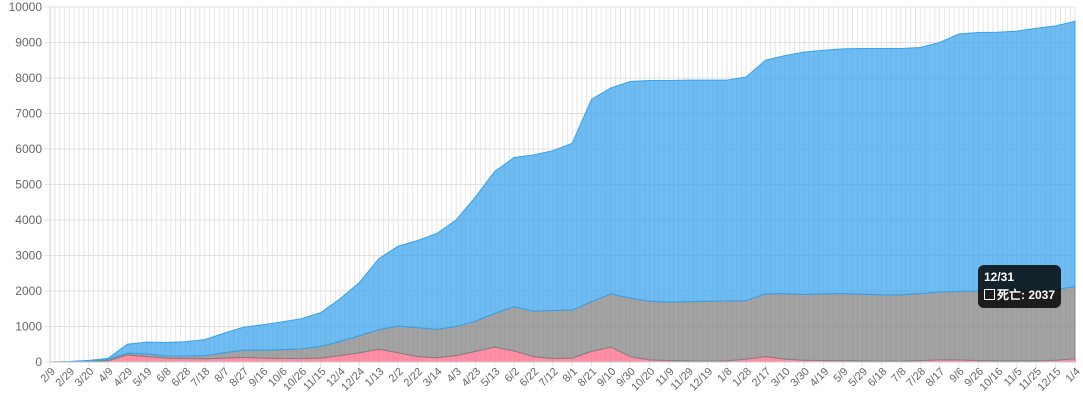 The height and width of the screenshot is (405, 1083). Describe the element at coordinates (28, 327) in the screenshot. I see `y-tick-label: 1000` at that location.